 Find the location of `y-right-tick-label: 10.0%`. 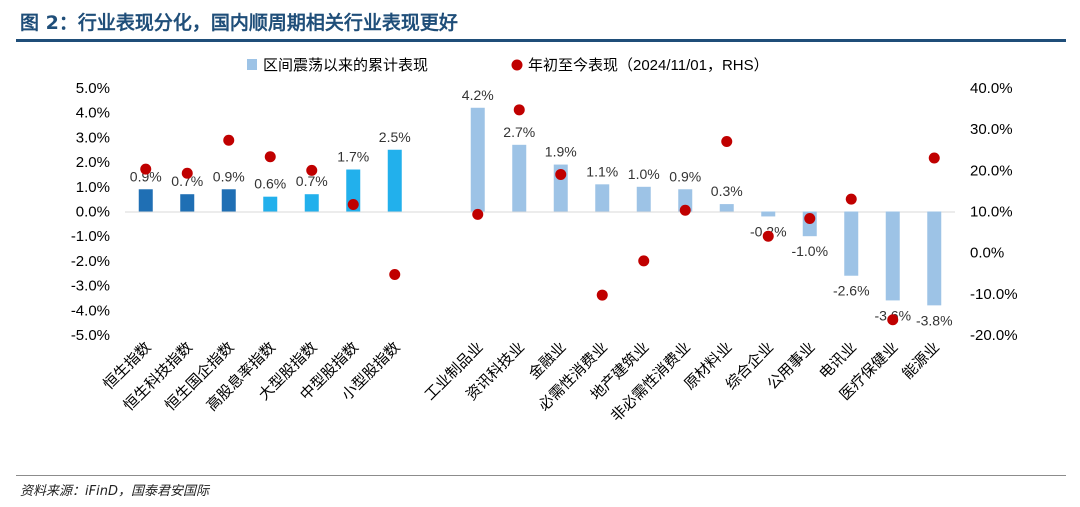

y-right-tick-label: 10.0% is located at coordinates (991, 212).